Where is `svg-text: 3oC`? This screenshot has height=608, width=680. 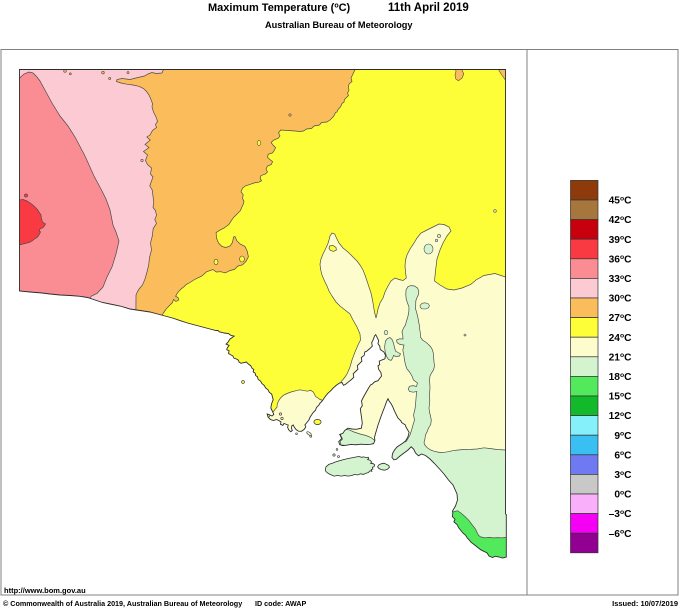
svg-text: 3oC is located at coordinates (623, 475).